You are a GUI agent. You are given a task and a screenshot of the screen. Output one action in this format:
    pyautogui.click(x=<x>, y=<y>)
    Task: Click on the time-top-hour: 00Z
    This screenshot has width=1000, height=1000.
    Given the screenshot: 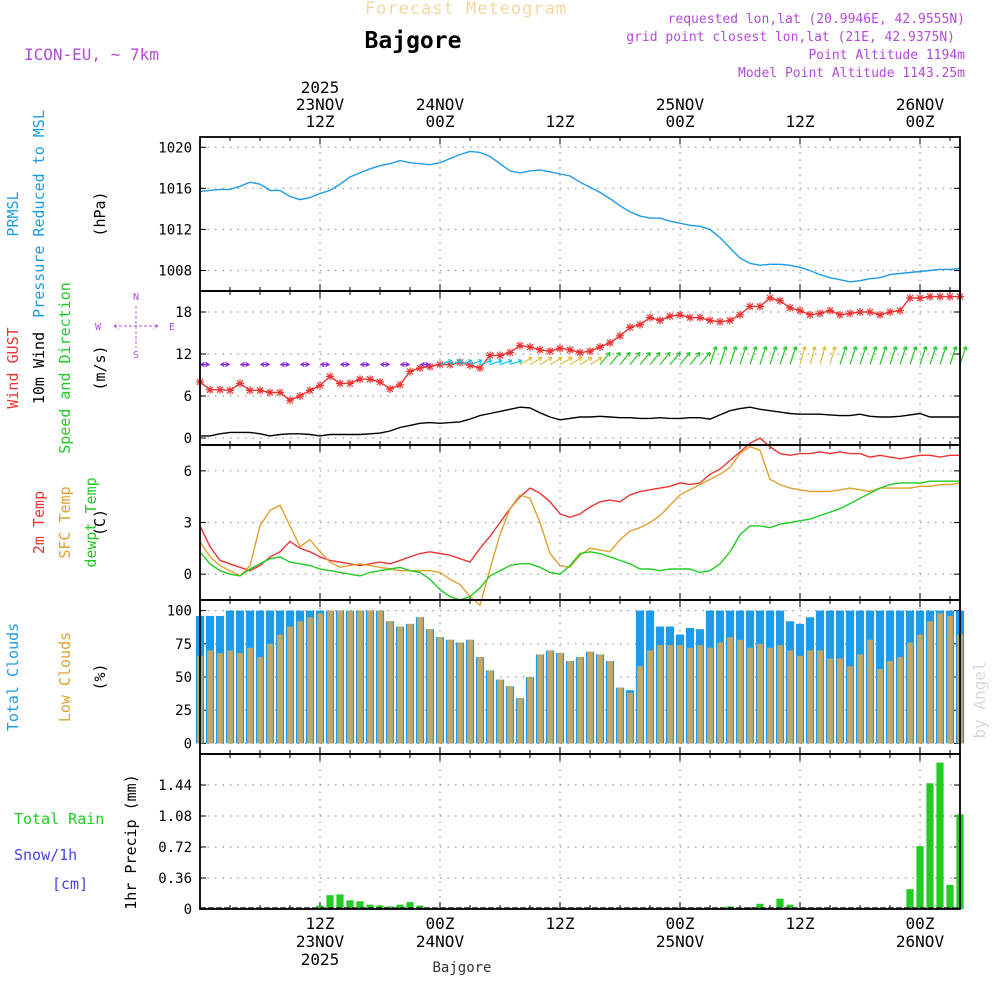 What is the action you would take?
    pyautogui.click(x=920, y=121)
    